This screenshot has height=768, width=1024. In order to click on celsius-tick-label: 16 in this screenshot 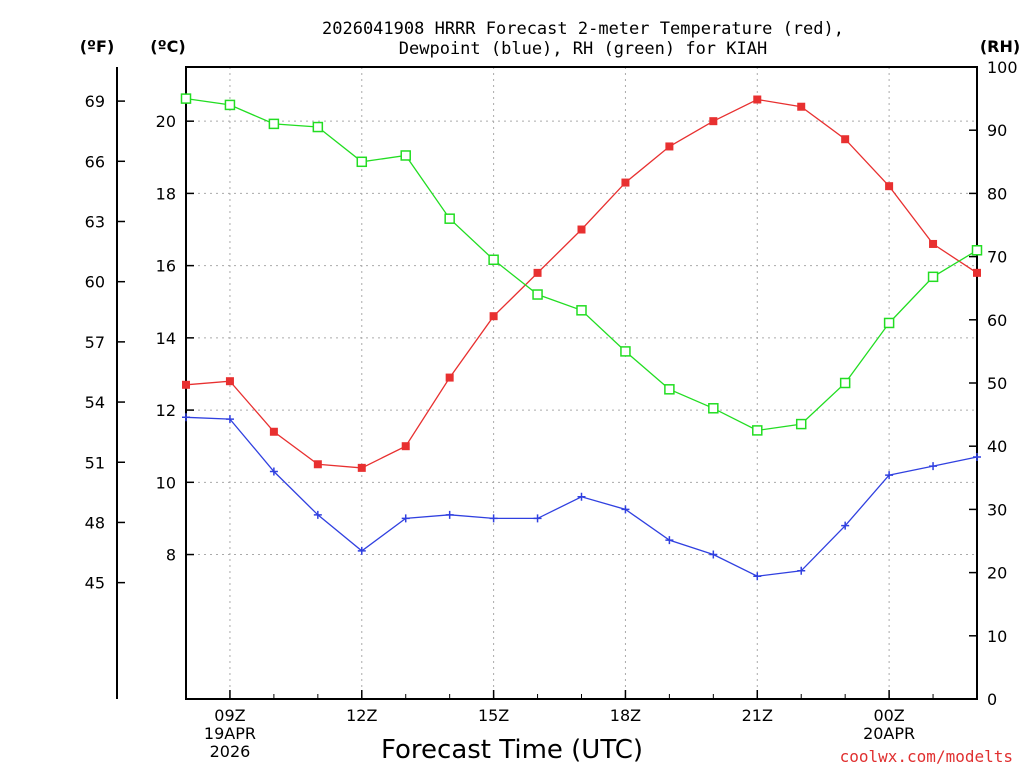, I will do `click(166, 266)`.